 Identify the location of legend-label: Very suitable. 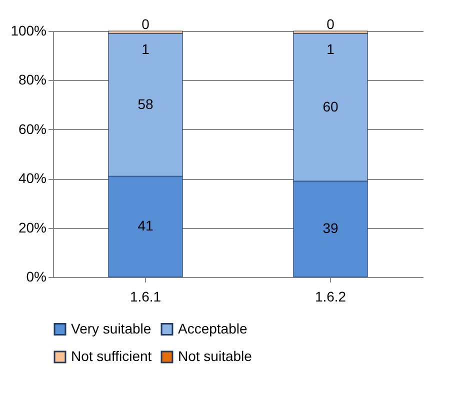
(111, 328).